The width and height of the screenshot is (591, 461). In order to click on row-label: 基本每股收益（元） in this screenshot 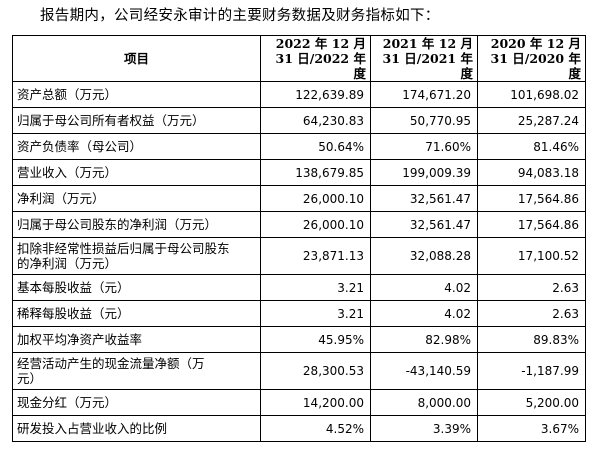, I will do `click(136, 287)`.